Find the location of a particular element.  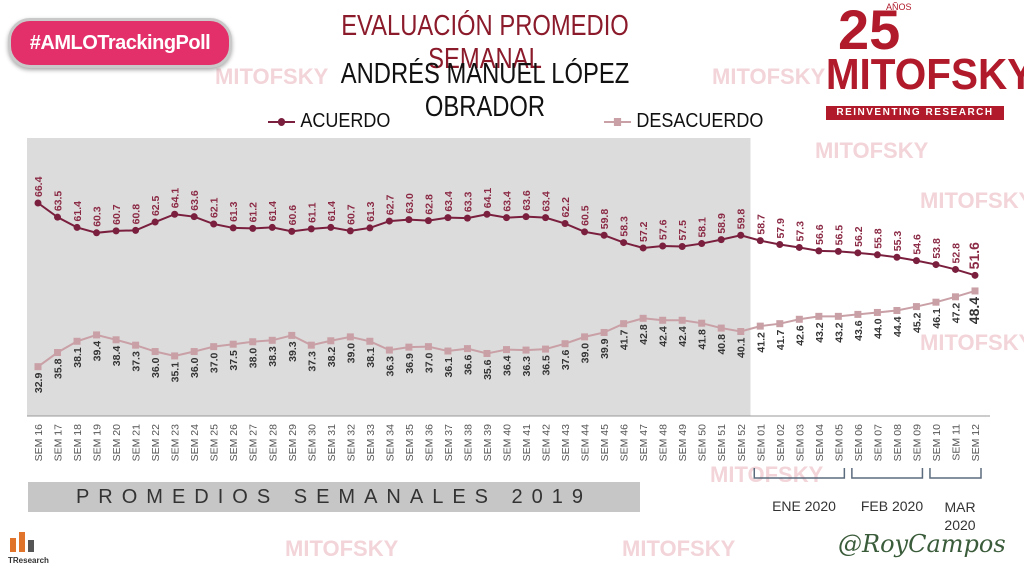

data-label: 56.2 is located at coordinates (859, 236).